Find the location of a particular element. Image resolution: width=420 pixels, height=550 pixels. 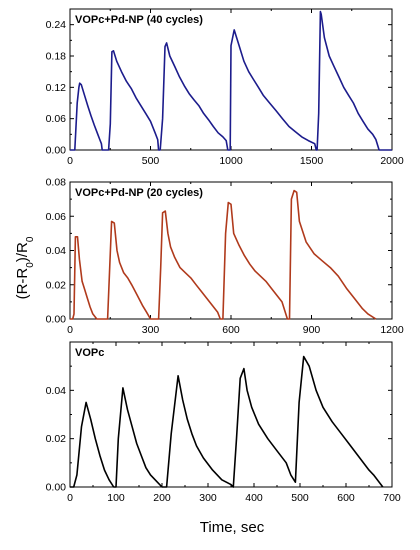

x-tick-label: 1500 is located at coordinates (312, 161).